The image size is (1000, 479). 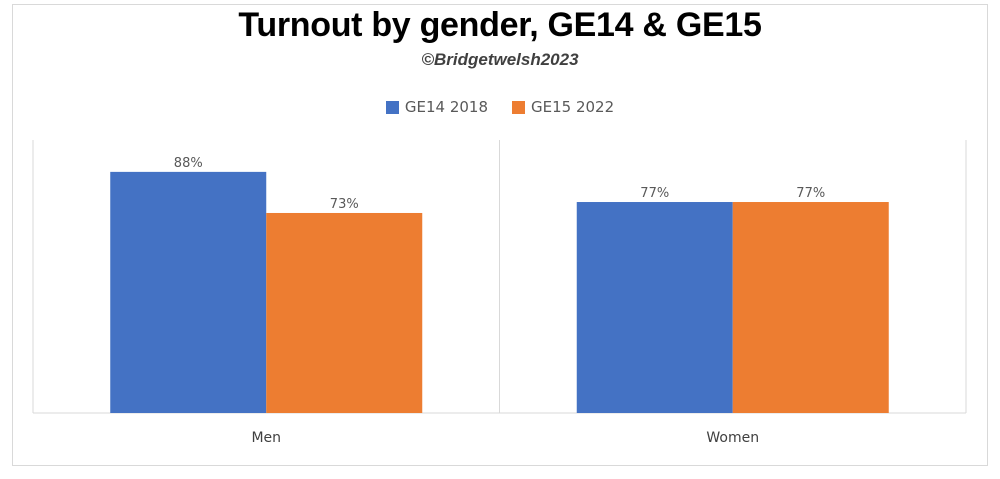 I want to click on data-label: 88%, so click(x=188, y=163).